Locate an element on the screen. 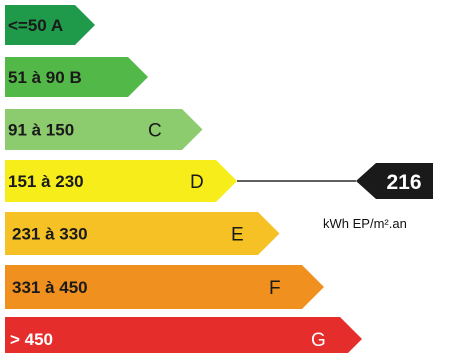  band-c-range-label: 91 à 150 is located at coordinates (41, 130).